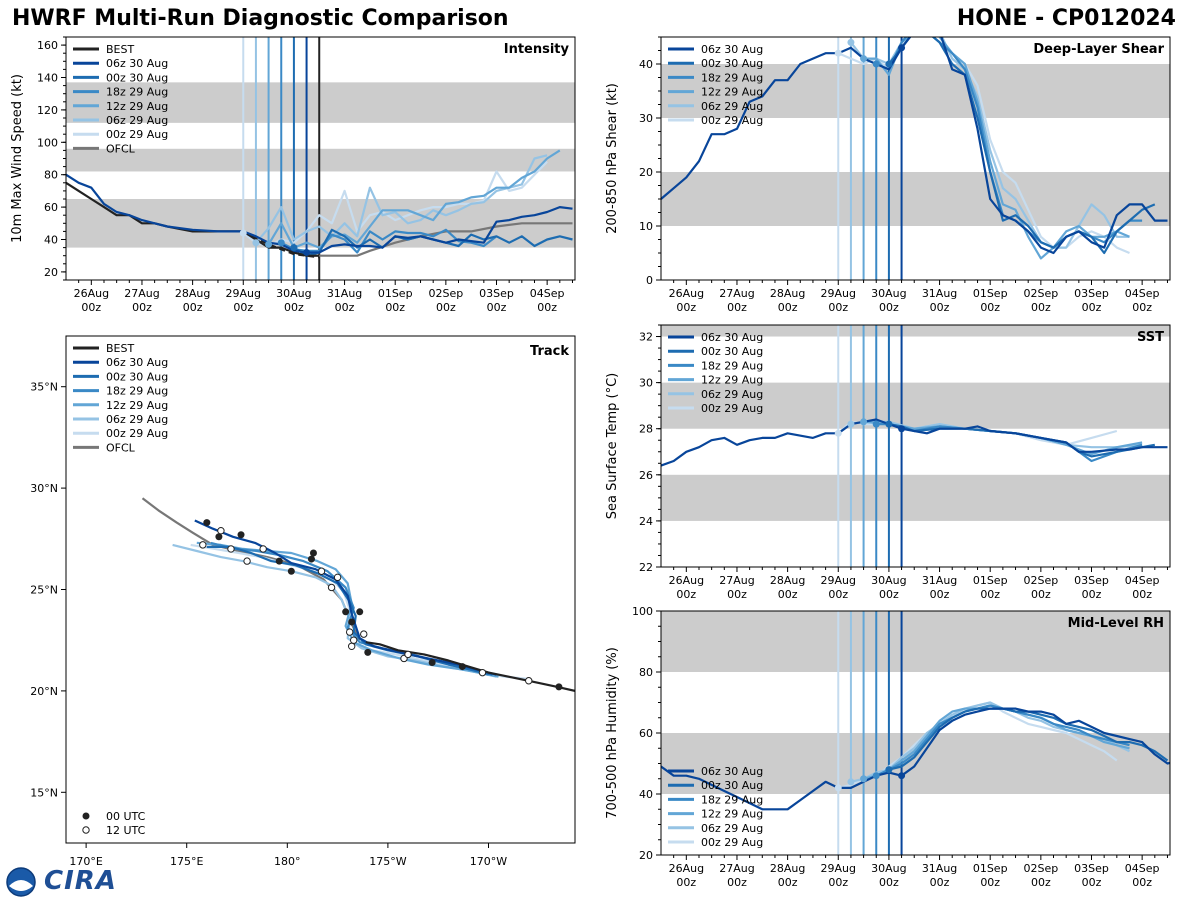  Describe the element at coordinates (141, 293) in the screenshot. I see `intensity-x-tick-label: 27Aug` at that location.